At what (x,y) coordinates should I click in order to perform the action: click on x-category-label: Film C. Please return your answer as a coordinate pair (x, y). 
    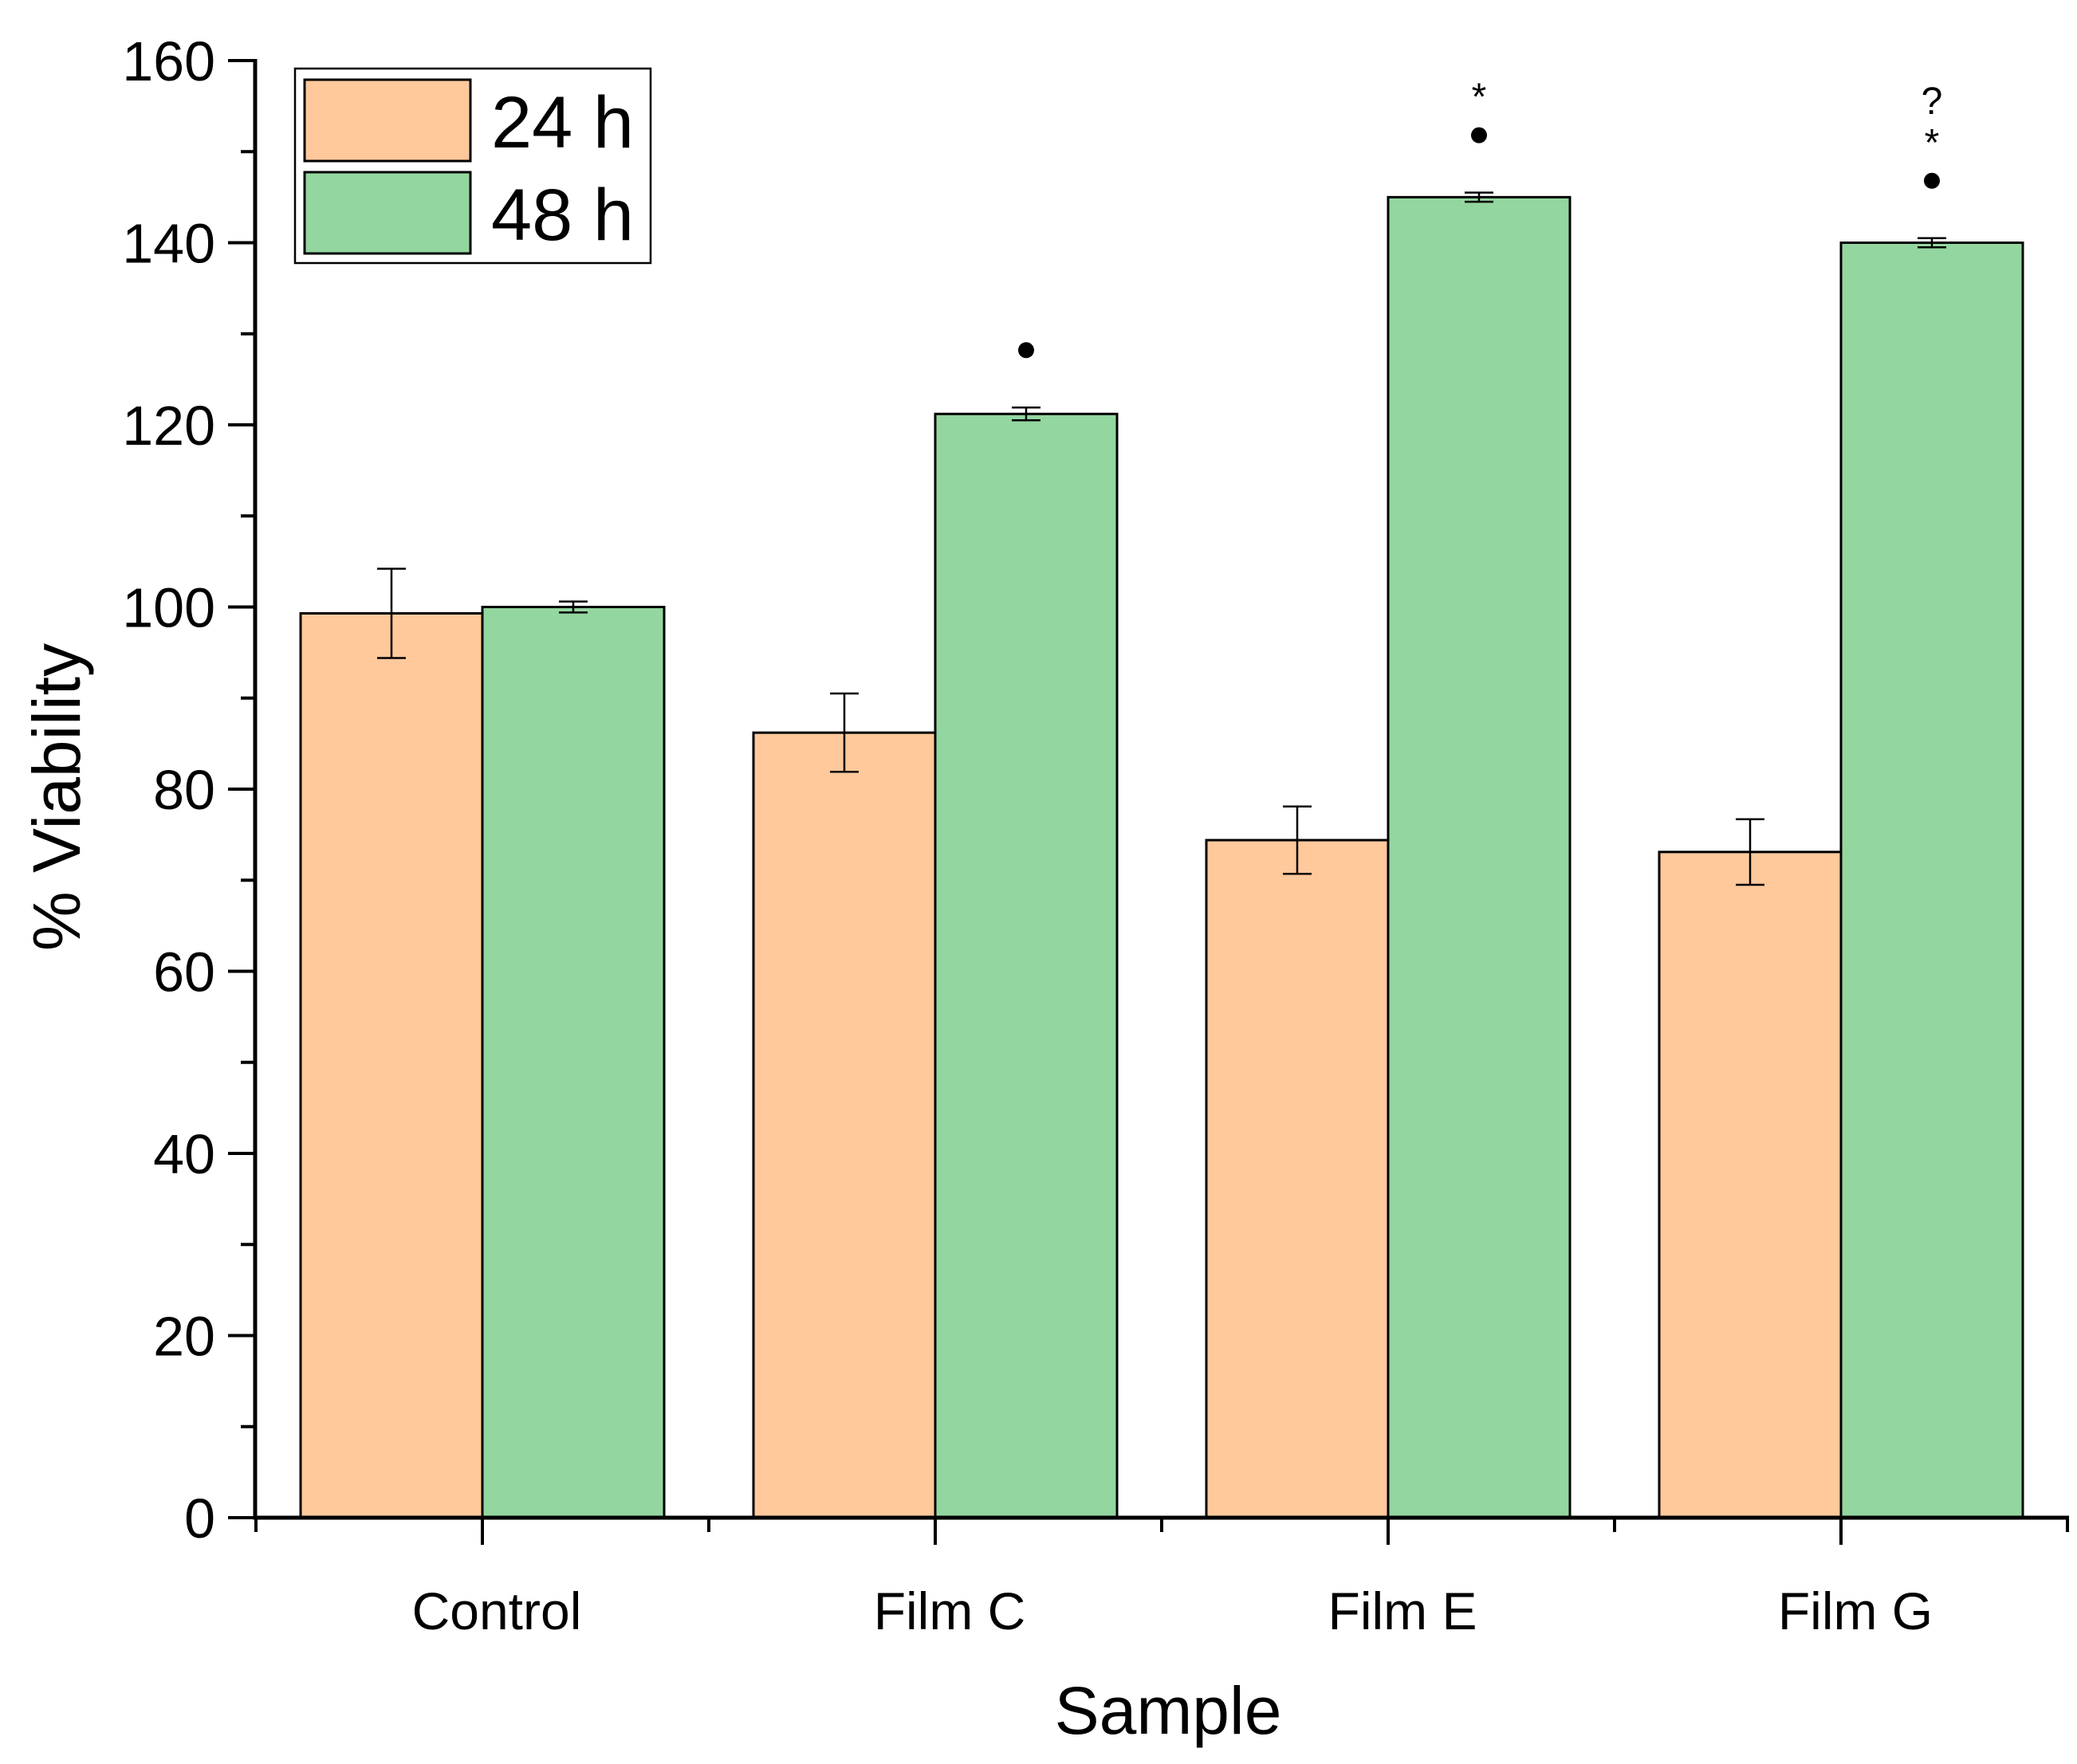
    Looking at the image, I should click on (950, 1611).